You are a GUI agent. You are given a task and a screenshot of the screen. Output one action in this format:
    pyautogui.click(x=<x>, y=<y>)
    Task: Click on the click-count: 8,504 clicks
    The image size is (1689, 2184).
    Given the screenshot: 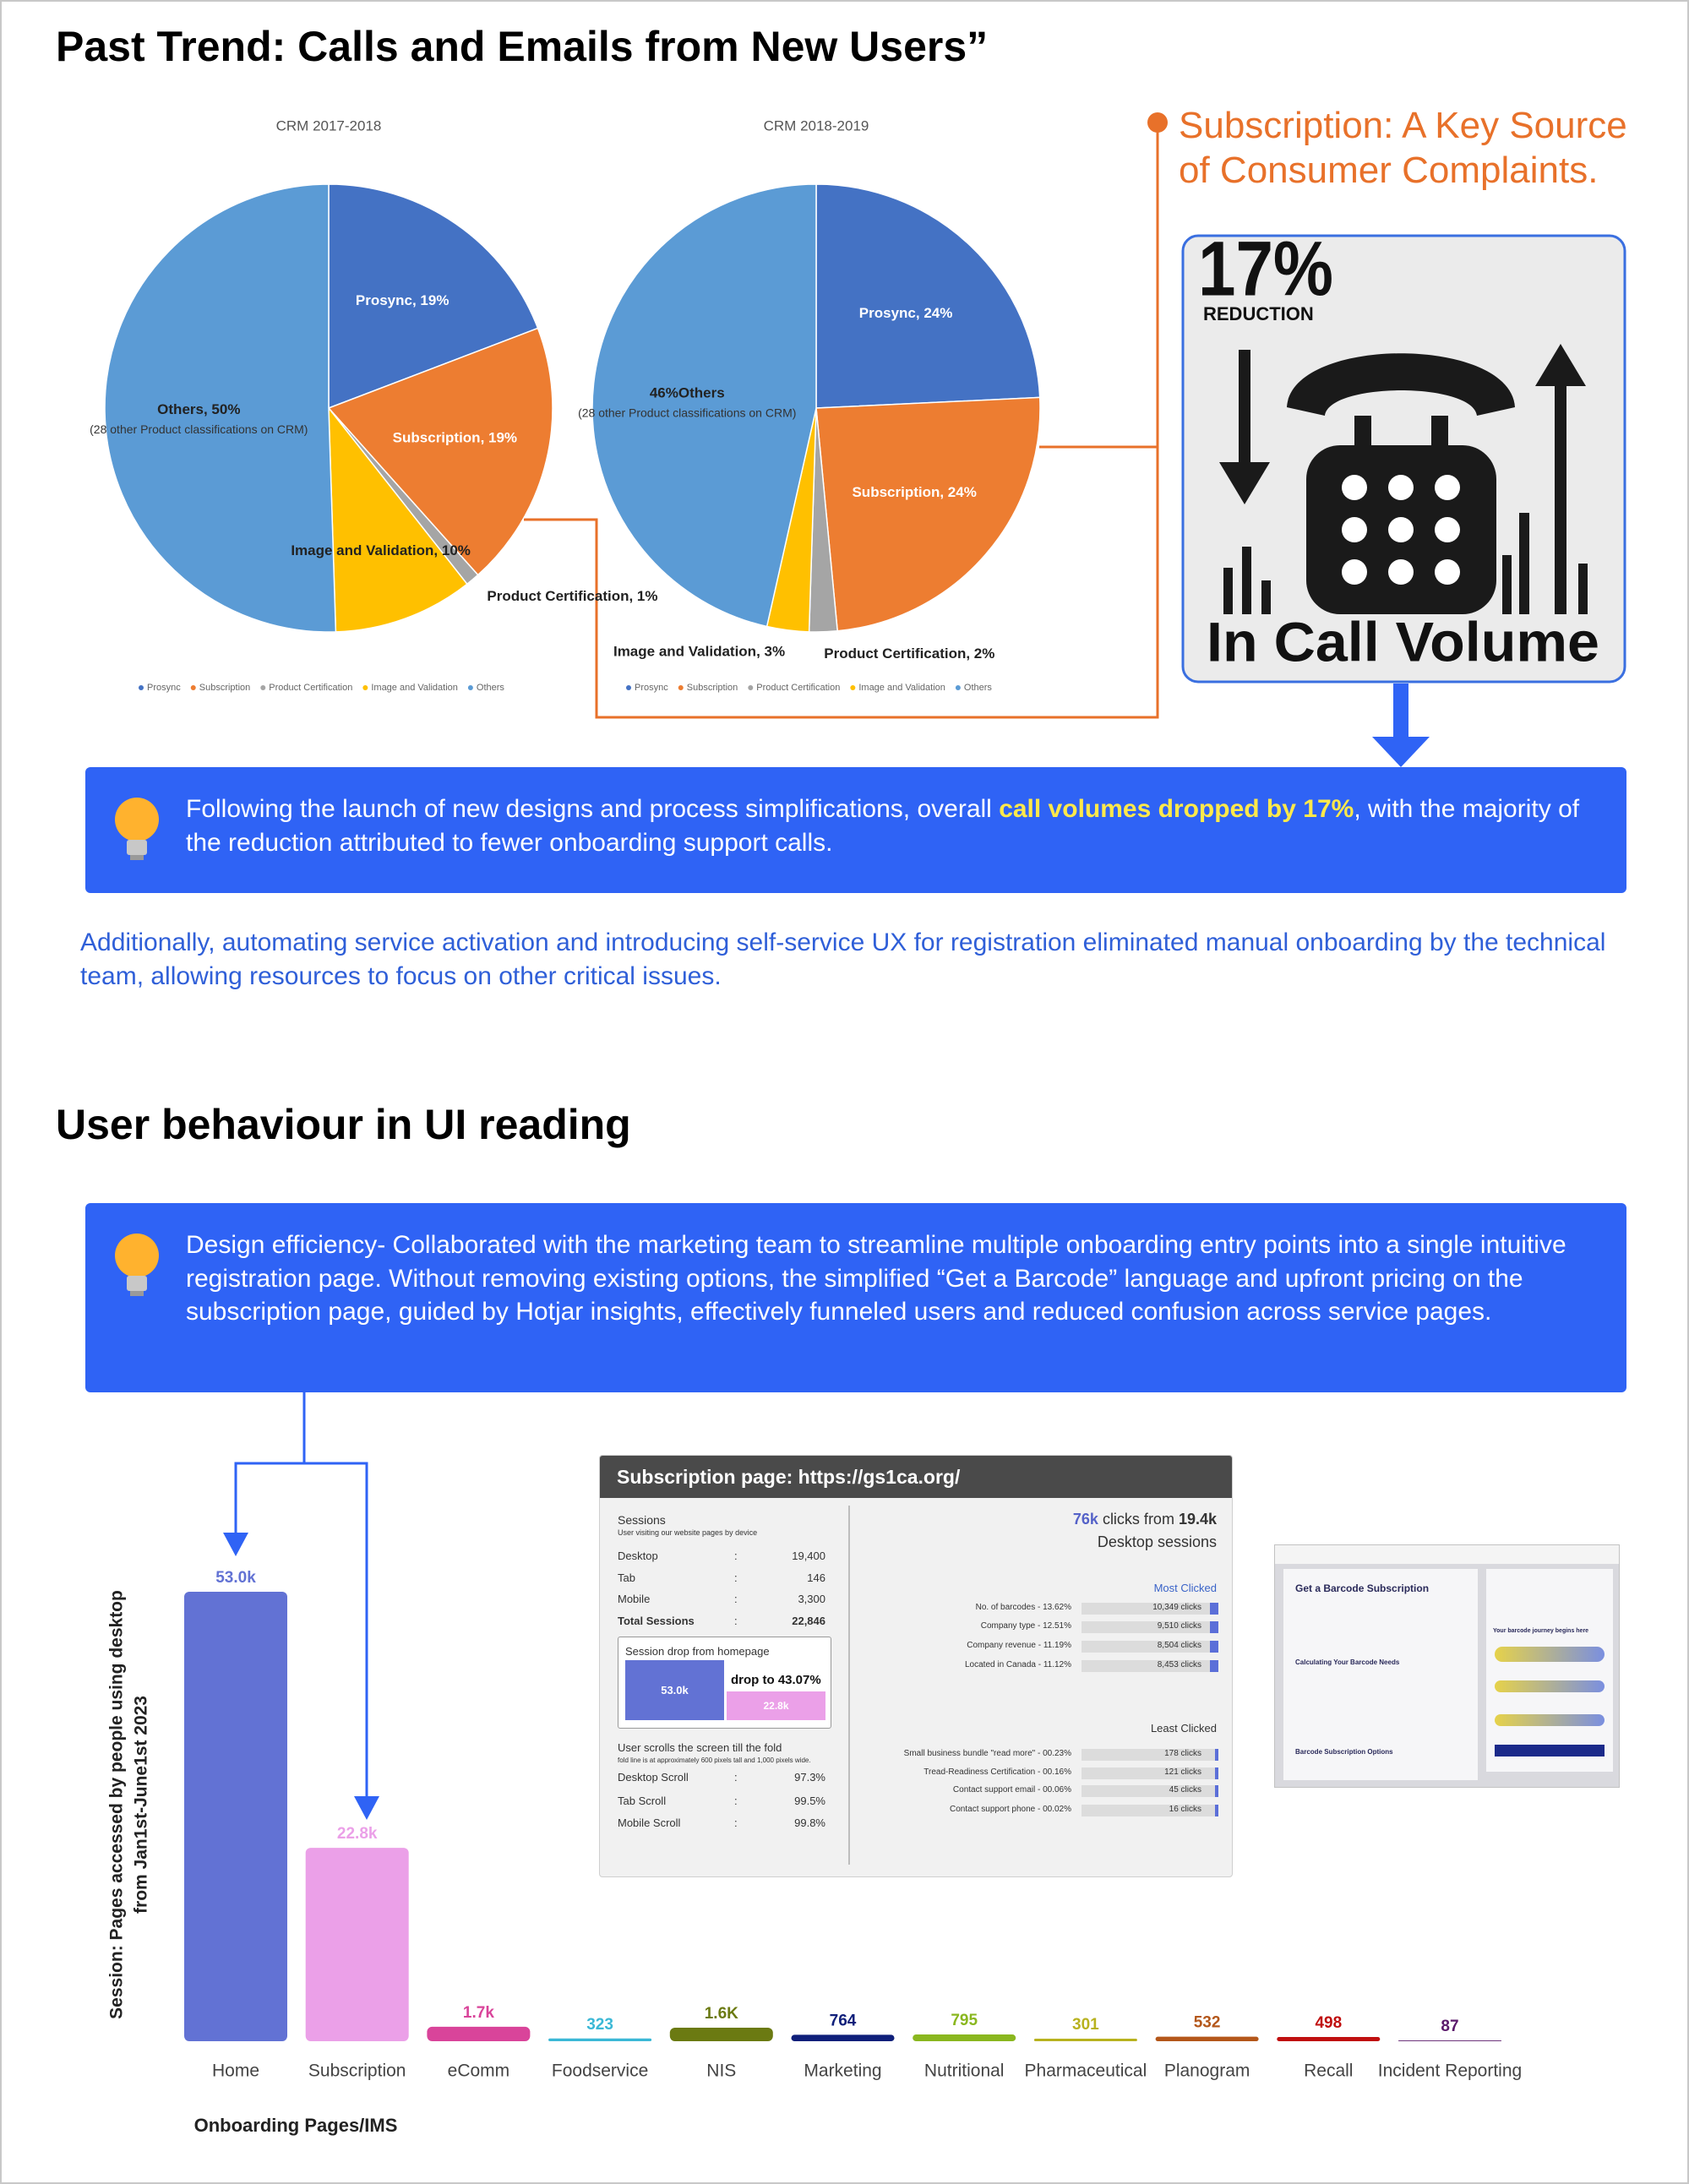 What is the action you would take?
    pyautogui.click(x=1179, y=1645)
    